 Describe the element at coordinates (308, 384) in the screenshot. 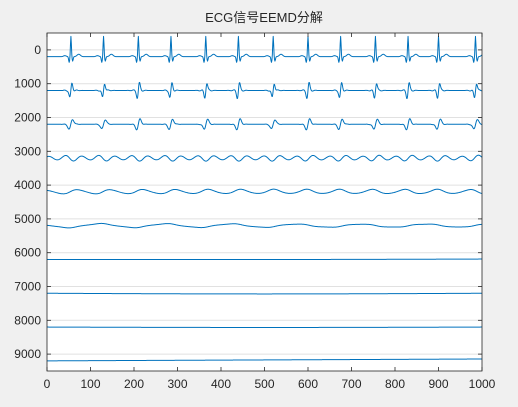

I see `x-tick-label: 600` at that location.